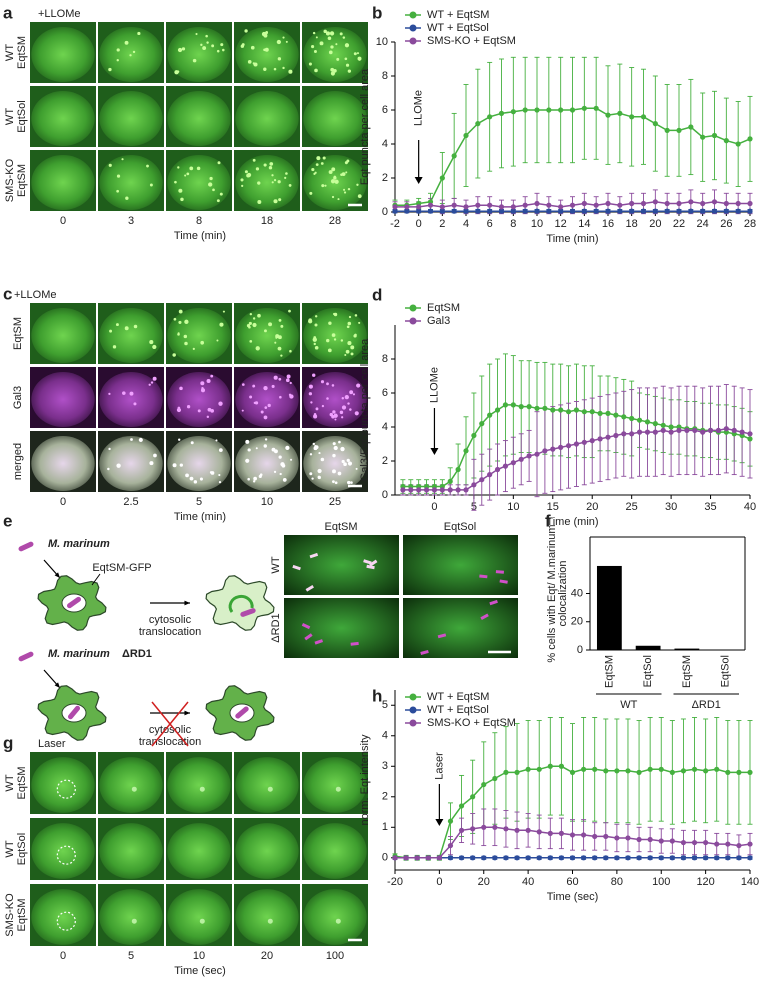 The image size is (761, 990). I want to click on x-tick-label: 28, so click(750, 224).